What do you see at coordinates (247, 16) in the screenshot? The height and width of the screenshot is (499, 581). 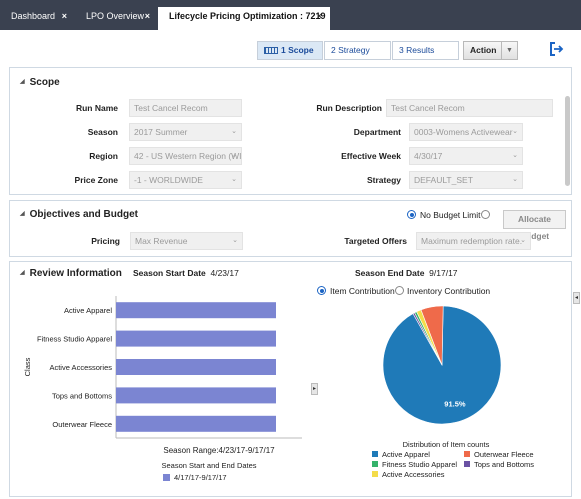 I see `tab-label: Lifecycle Pricing Optimization : 7219` at bounding box center [247, 16].